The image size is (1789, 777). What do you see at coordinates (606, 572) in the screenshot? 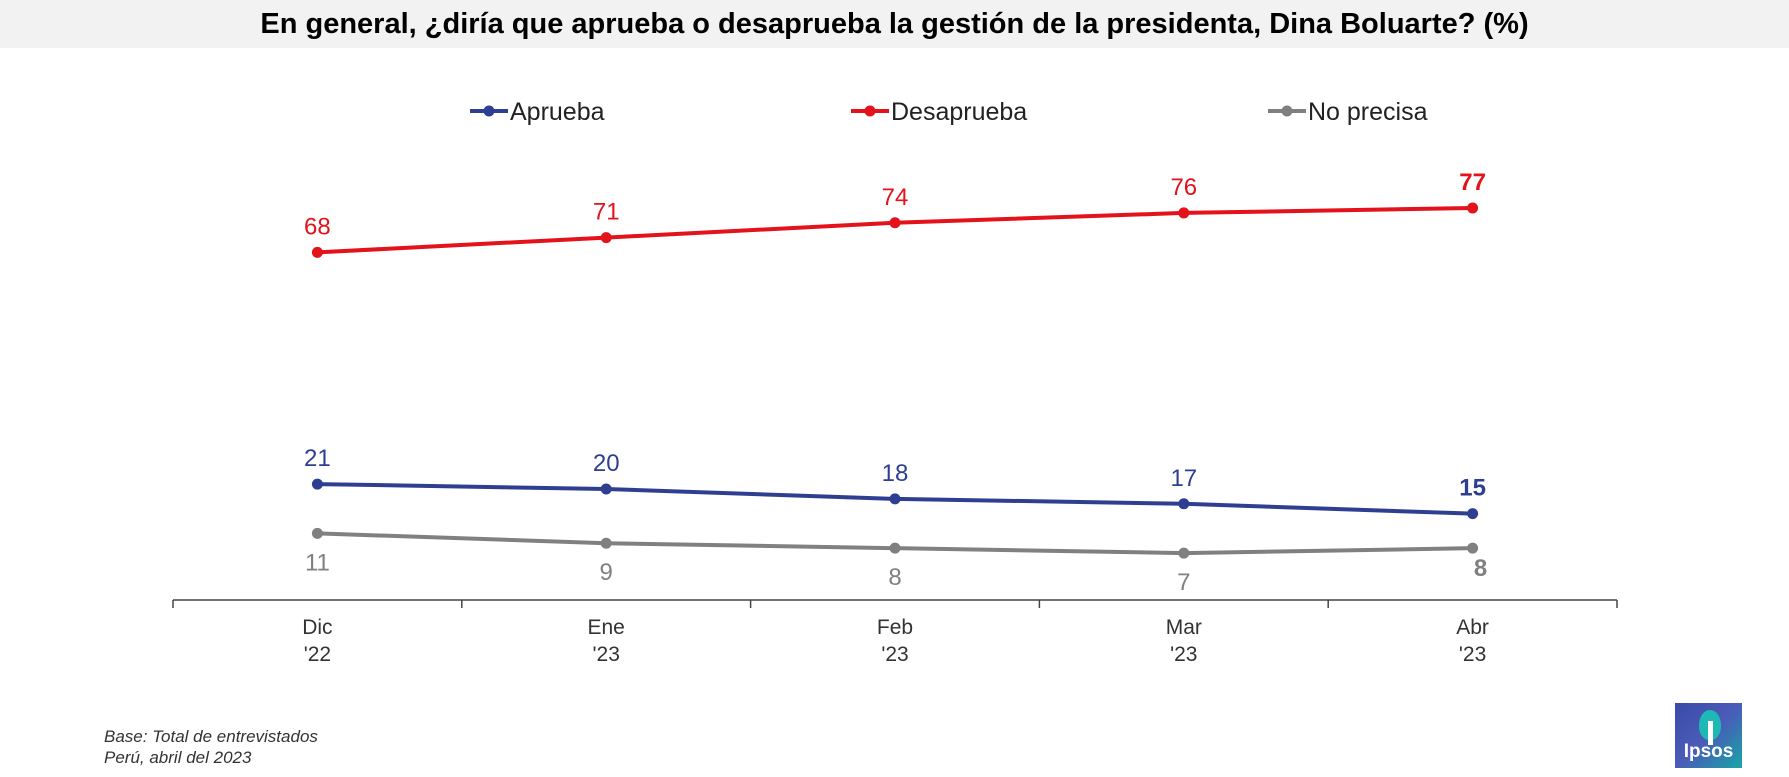
I see `data-label: 9` at bounding box center [606, 572].